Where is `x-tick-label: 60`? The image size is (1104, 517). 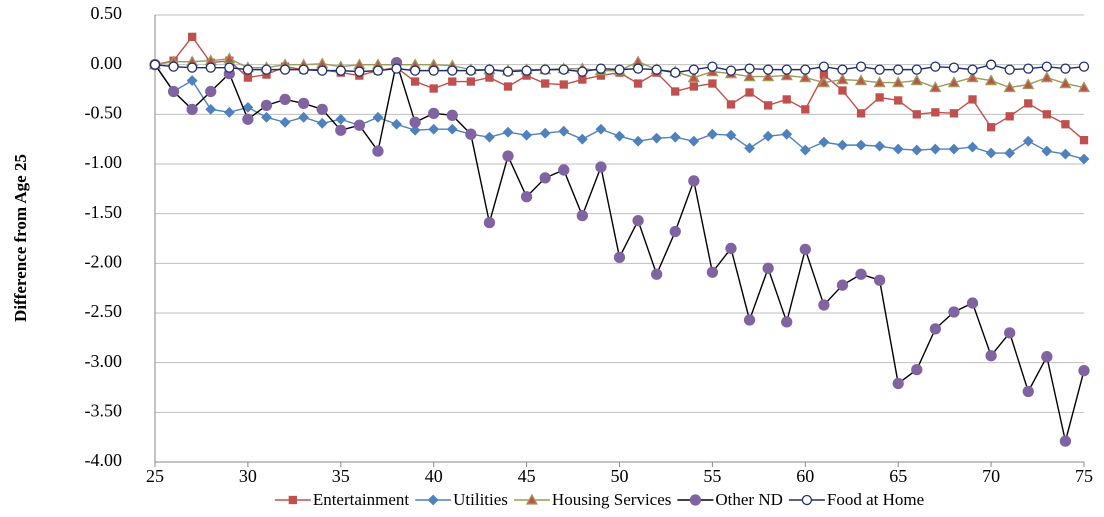
x-tick-label: 60 is located at coordinates (805, 476).